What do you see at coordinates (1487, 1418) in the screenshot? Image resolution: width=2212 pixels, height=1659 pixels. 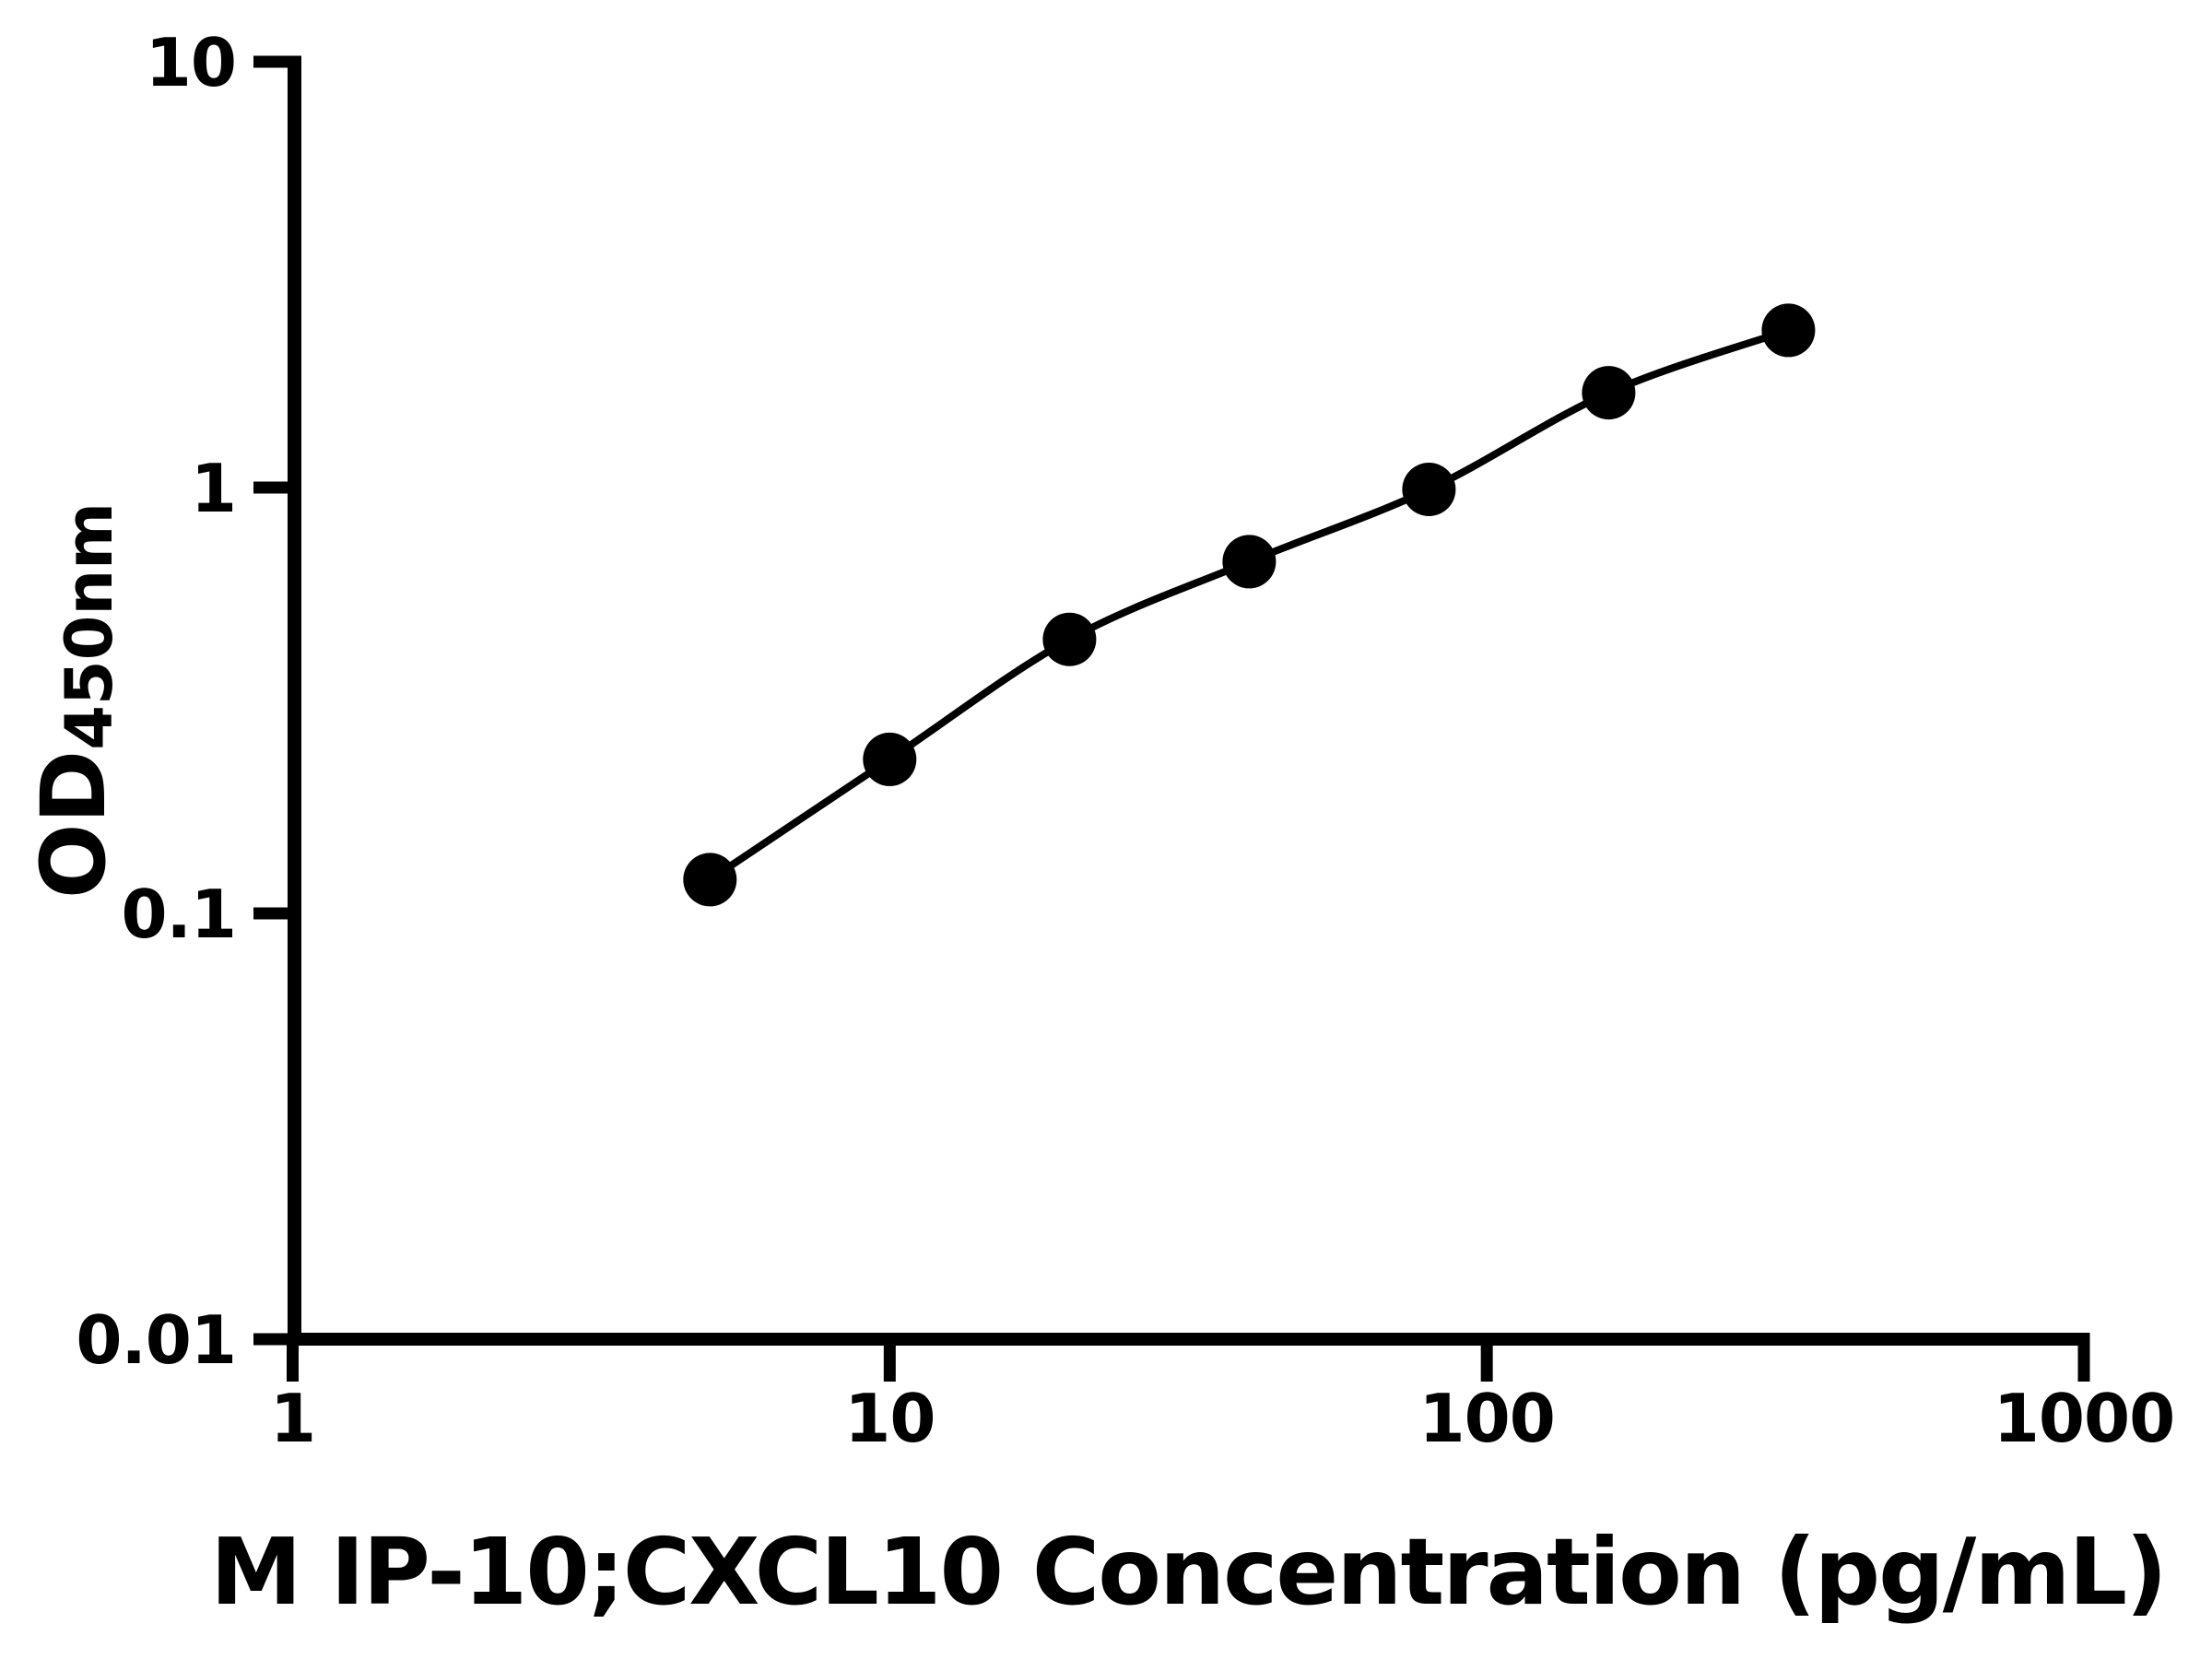 I see `x-tick-label: 100` at bounding box center [1487, 1418].